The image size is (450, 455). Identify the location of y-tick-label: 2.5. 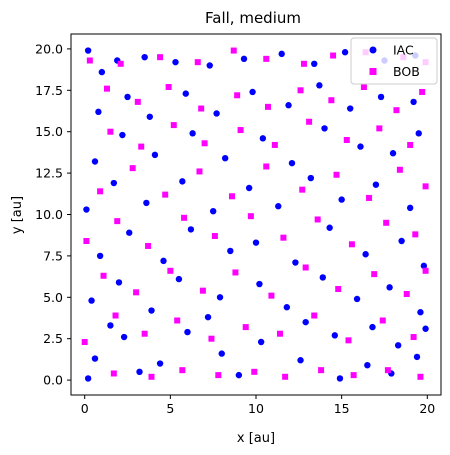
(53, 338).